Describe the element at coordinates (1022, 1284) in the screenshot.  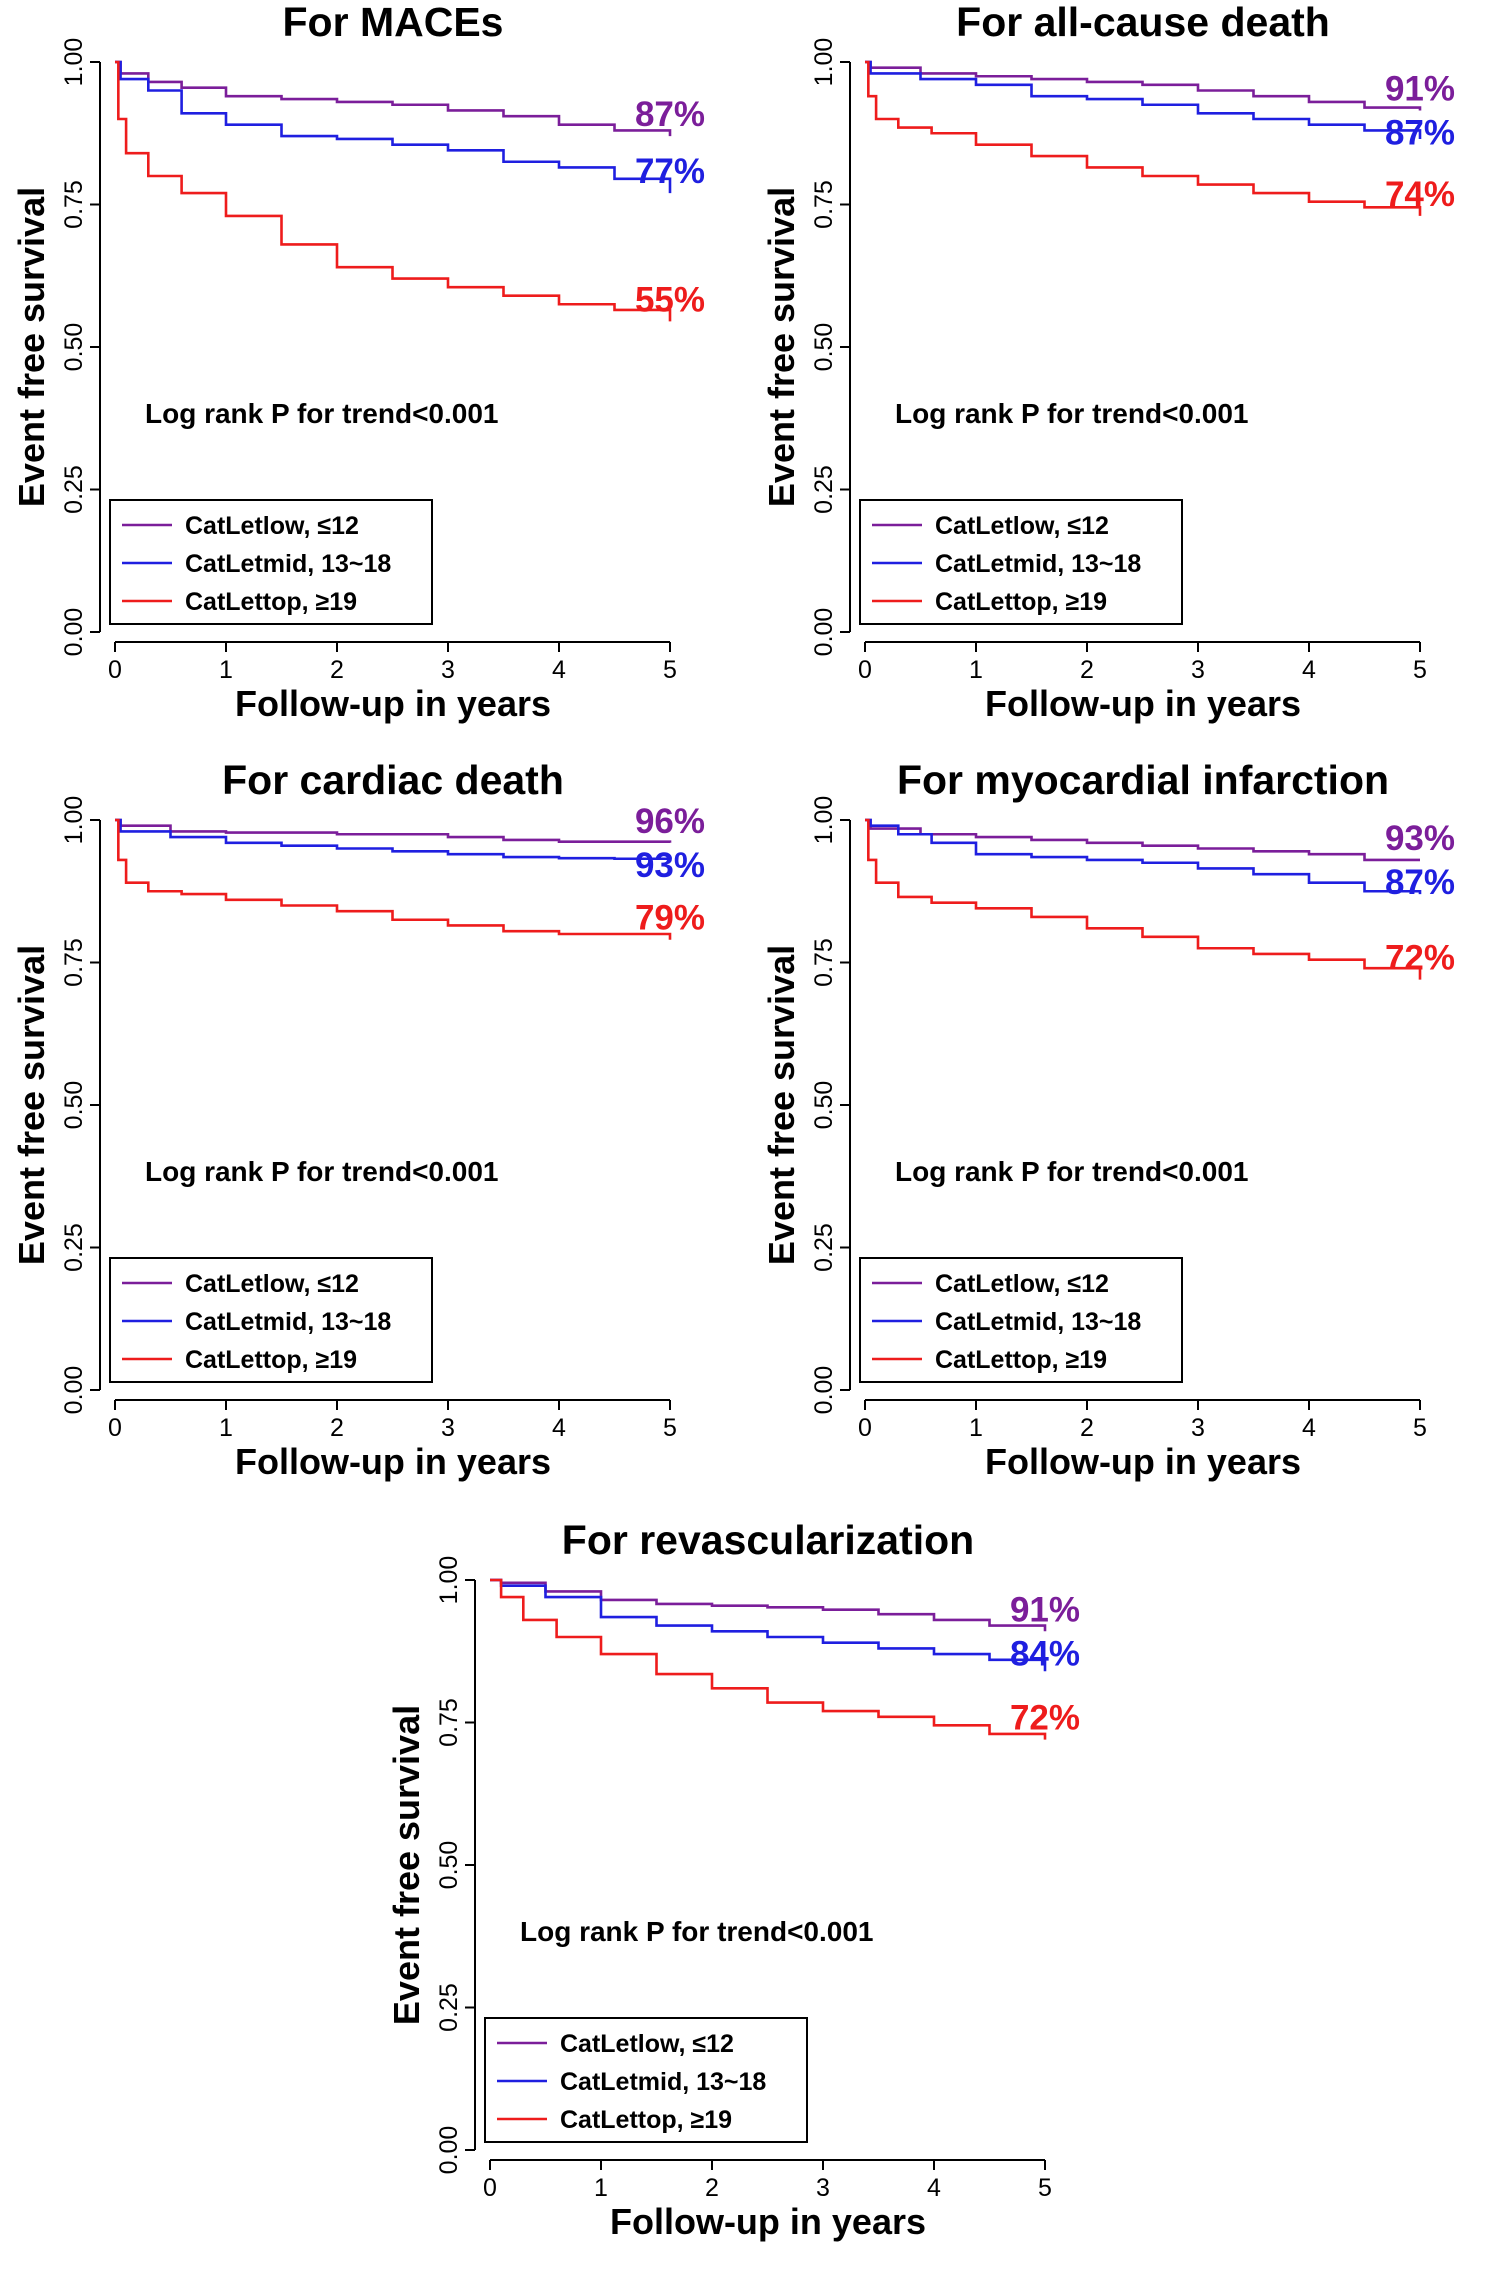
I see `legend-label-low: CatLetlow, ≤12` at that location.